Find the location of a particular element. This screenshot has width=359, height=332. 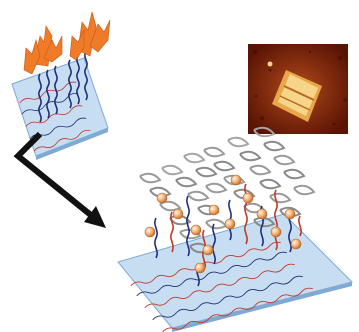

afm-structure is located at coordinates (294, 91).